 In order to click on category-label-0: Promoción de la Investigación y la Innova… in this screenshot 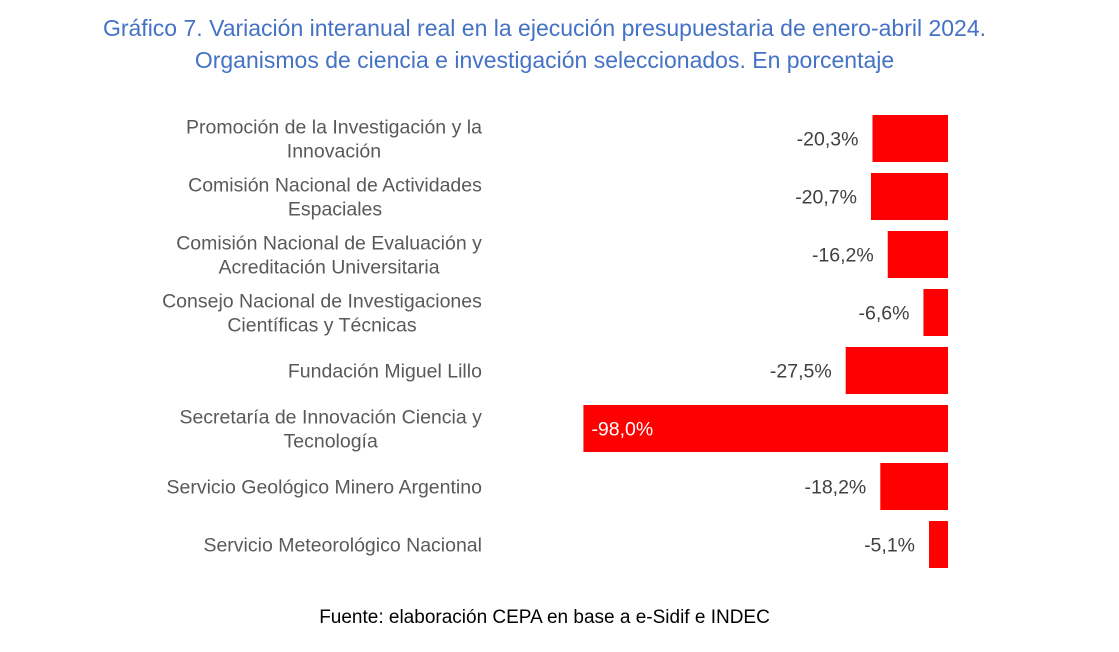, I will do `click(334, 140)`.